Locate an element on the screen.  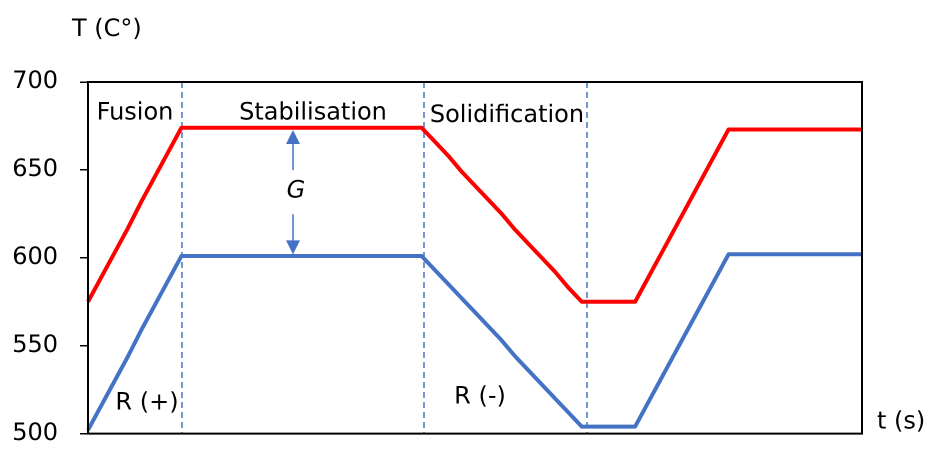
y-tick-label: 700 is located at coordinates (35, 80).